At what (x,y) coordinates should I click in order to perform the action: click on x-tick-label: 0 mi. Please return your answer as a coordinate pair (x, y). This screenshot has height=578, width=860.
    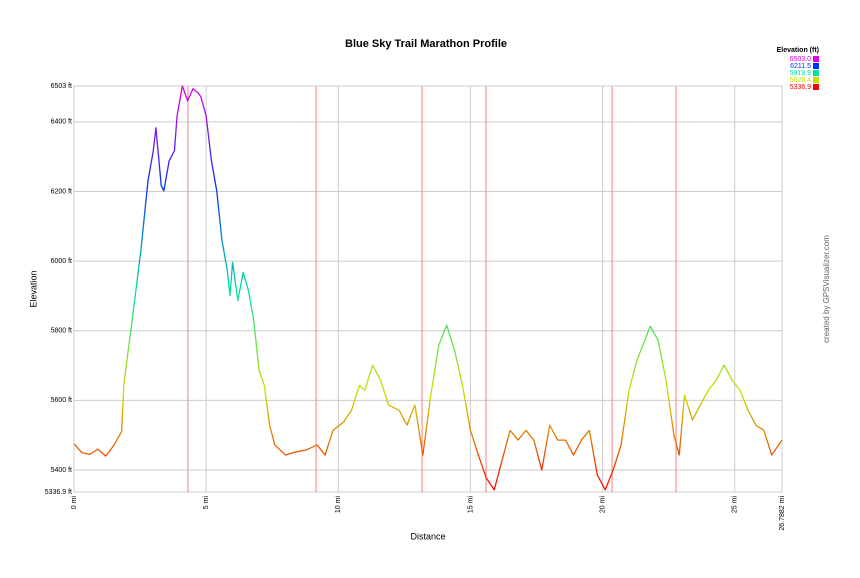
    Looking at the image, I should click on (74, 503).